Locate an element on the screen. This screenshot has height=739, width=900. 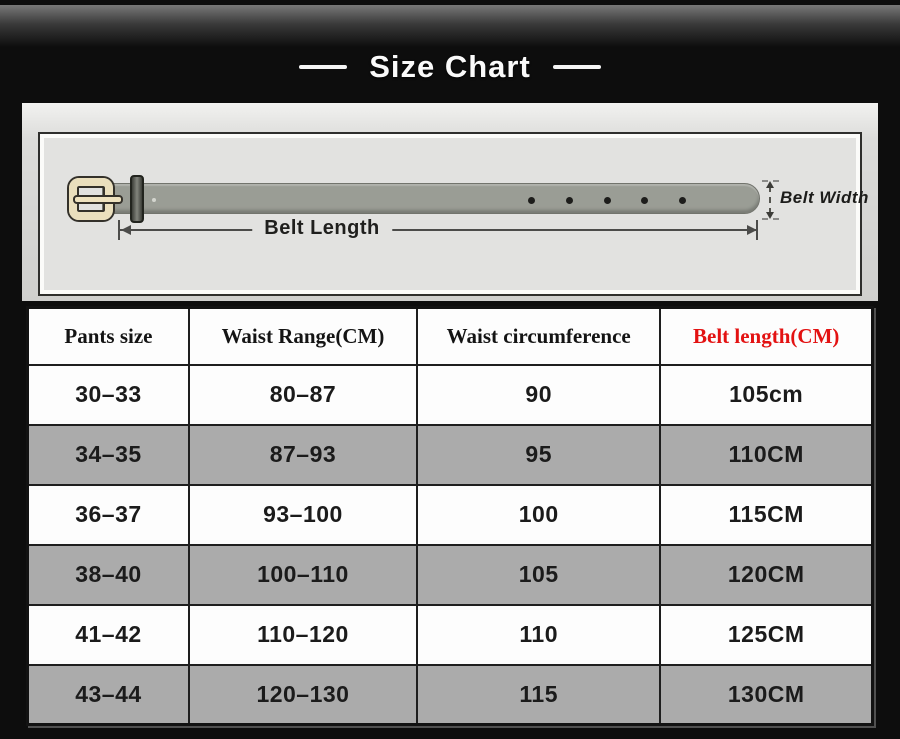
table-cell: 87–93 is located at coordinates (303, 454).